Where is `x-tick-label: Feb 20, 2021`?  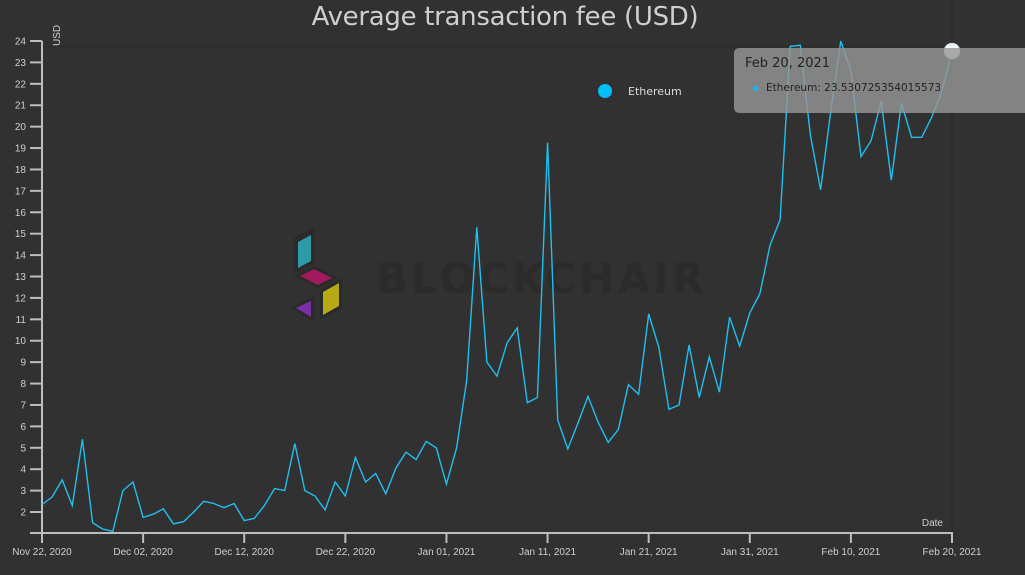 x-tick-label: Feb 20, 2021 is located at coordinates (952, 552).